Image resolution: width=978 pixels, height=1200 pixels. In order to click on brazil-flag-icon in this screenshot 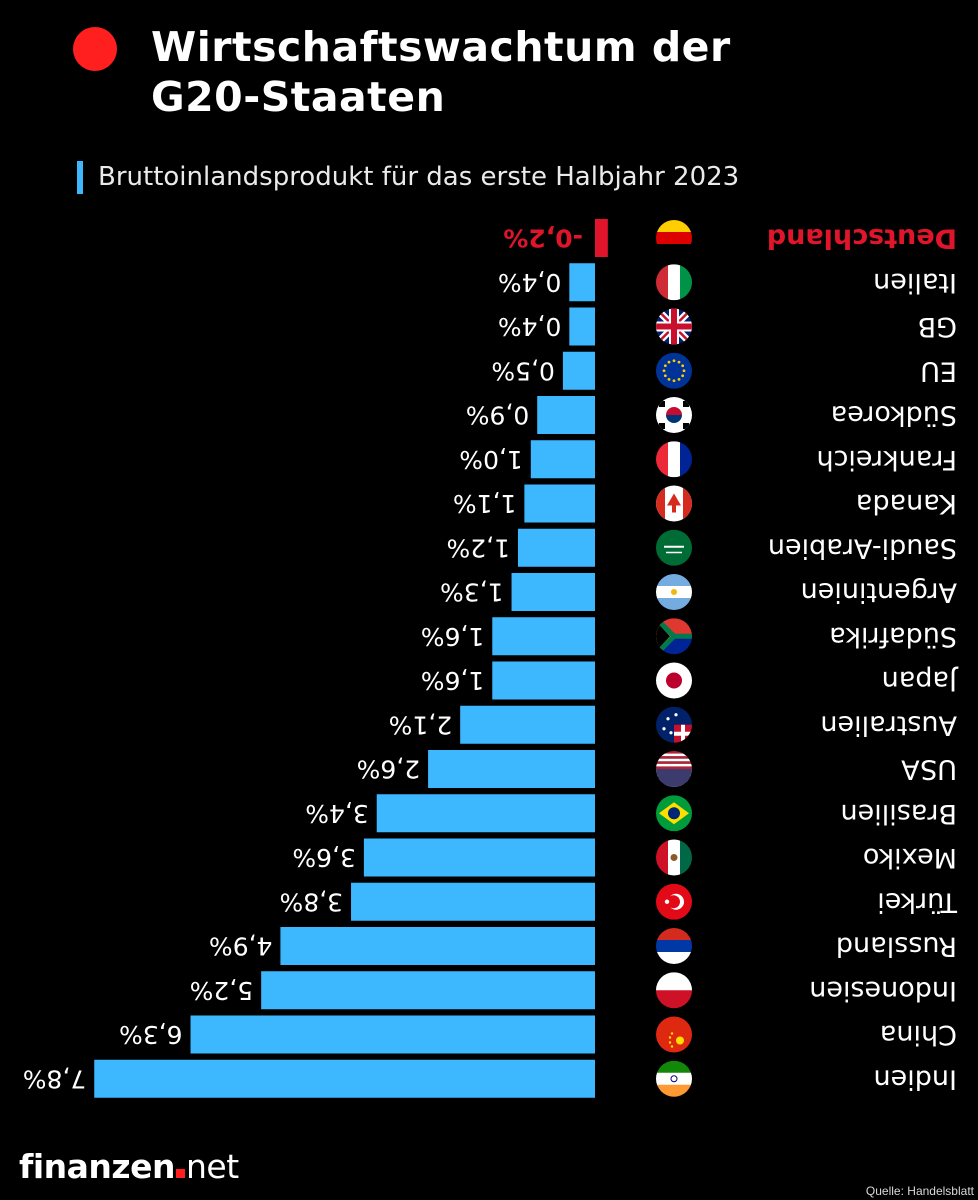, I will do `click(674, 813)`.